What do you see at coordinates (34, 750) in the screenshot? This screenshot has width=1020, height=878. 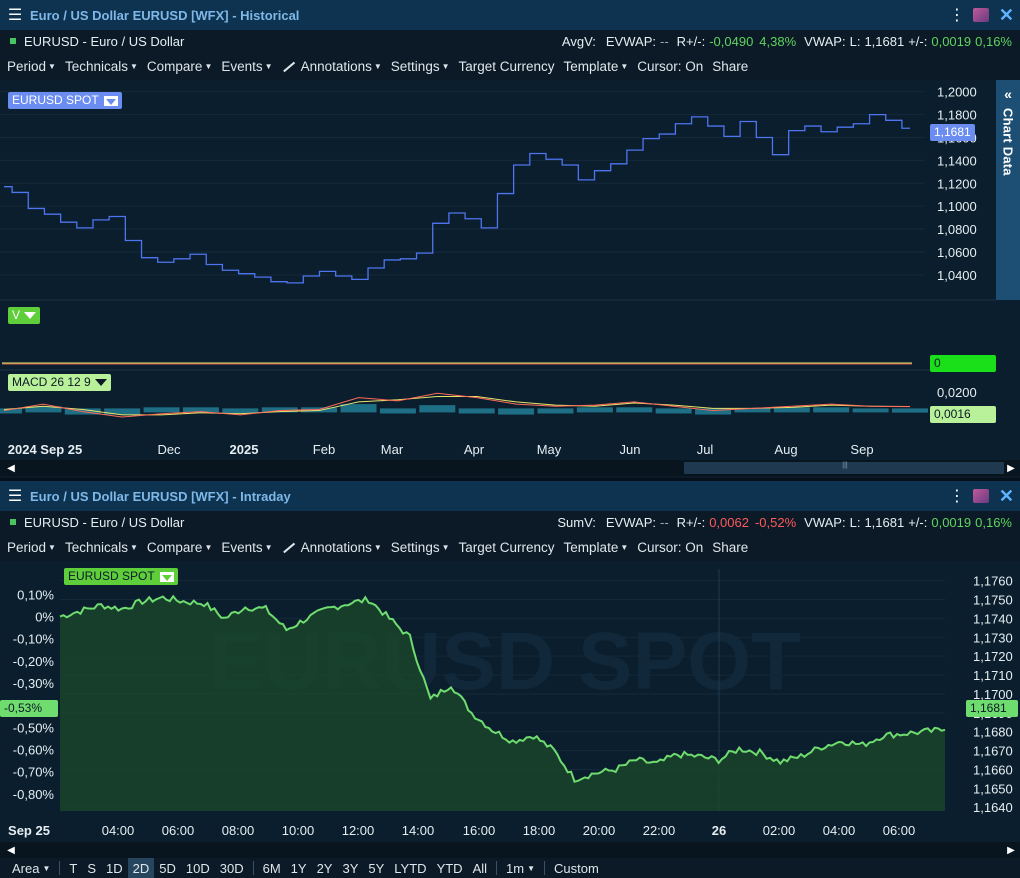 I see `percent-tick-label: -0,60%` at bounding box center [34, 750].